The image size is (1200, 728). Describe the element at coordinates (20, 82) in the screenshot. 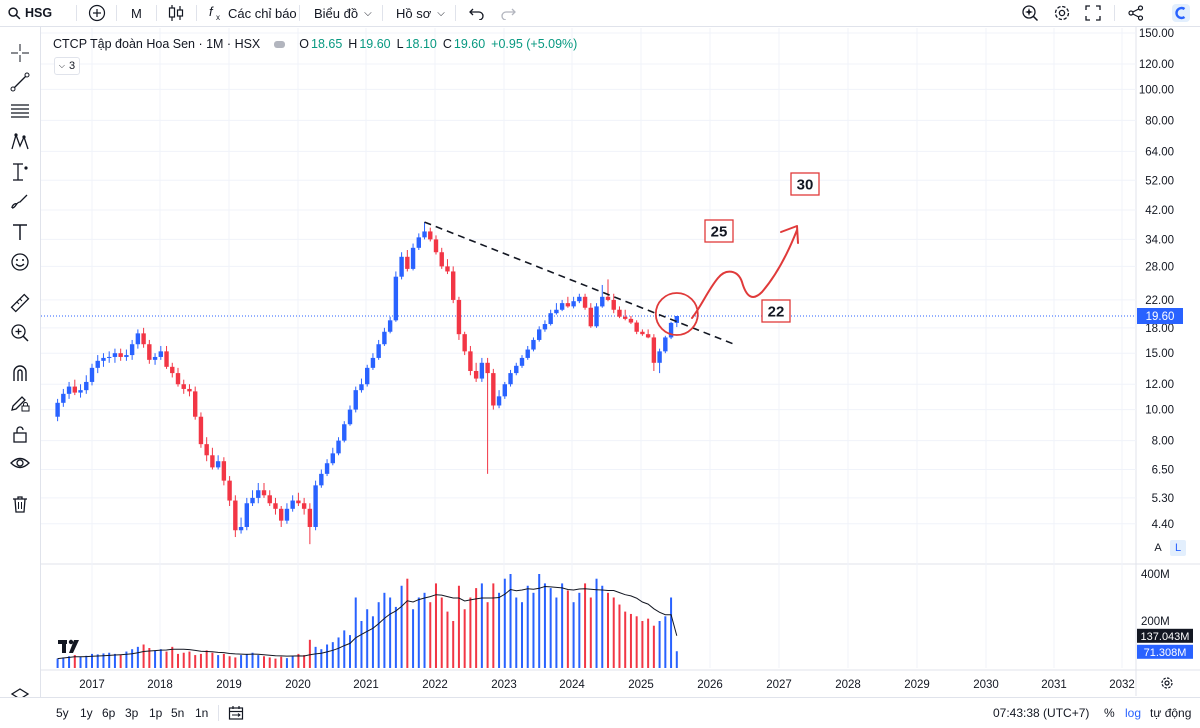

I see `trendline-tool` at that location.